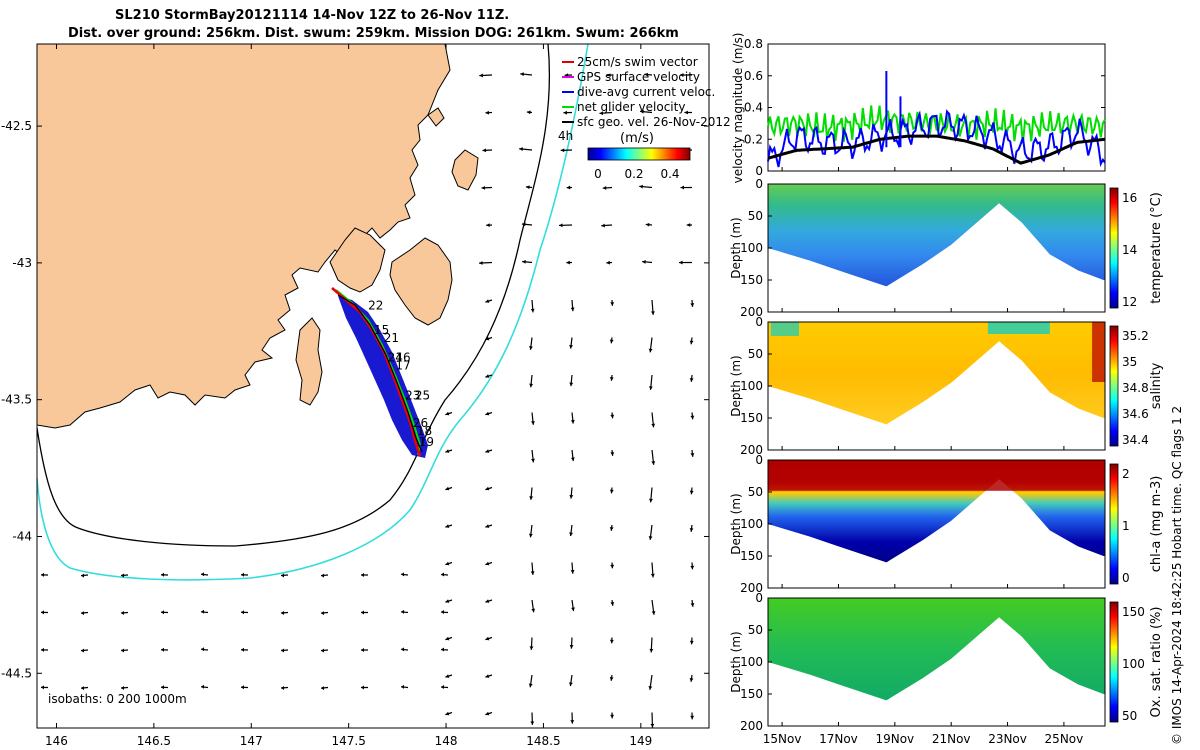 This screenshot has height=750, width=1200. I want to click on colorbar-tick-label: 0, so click(1126, 578).